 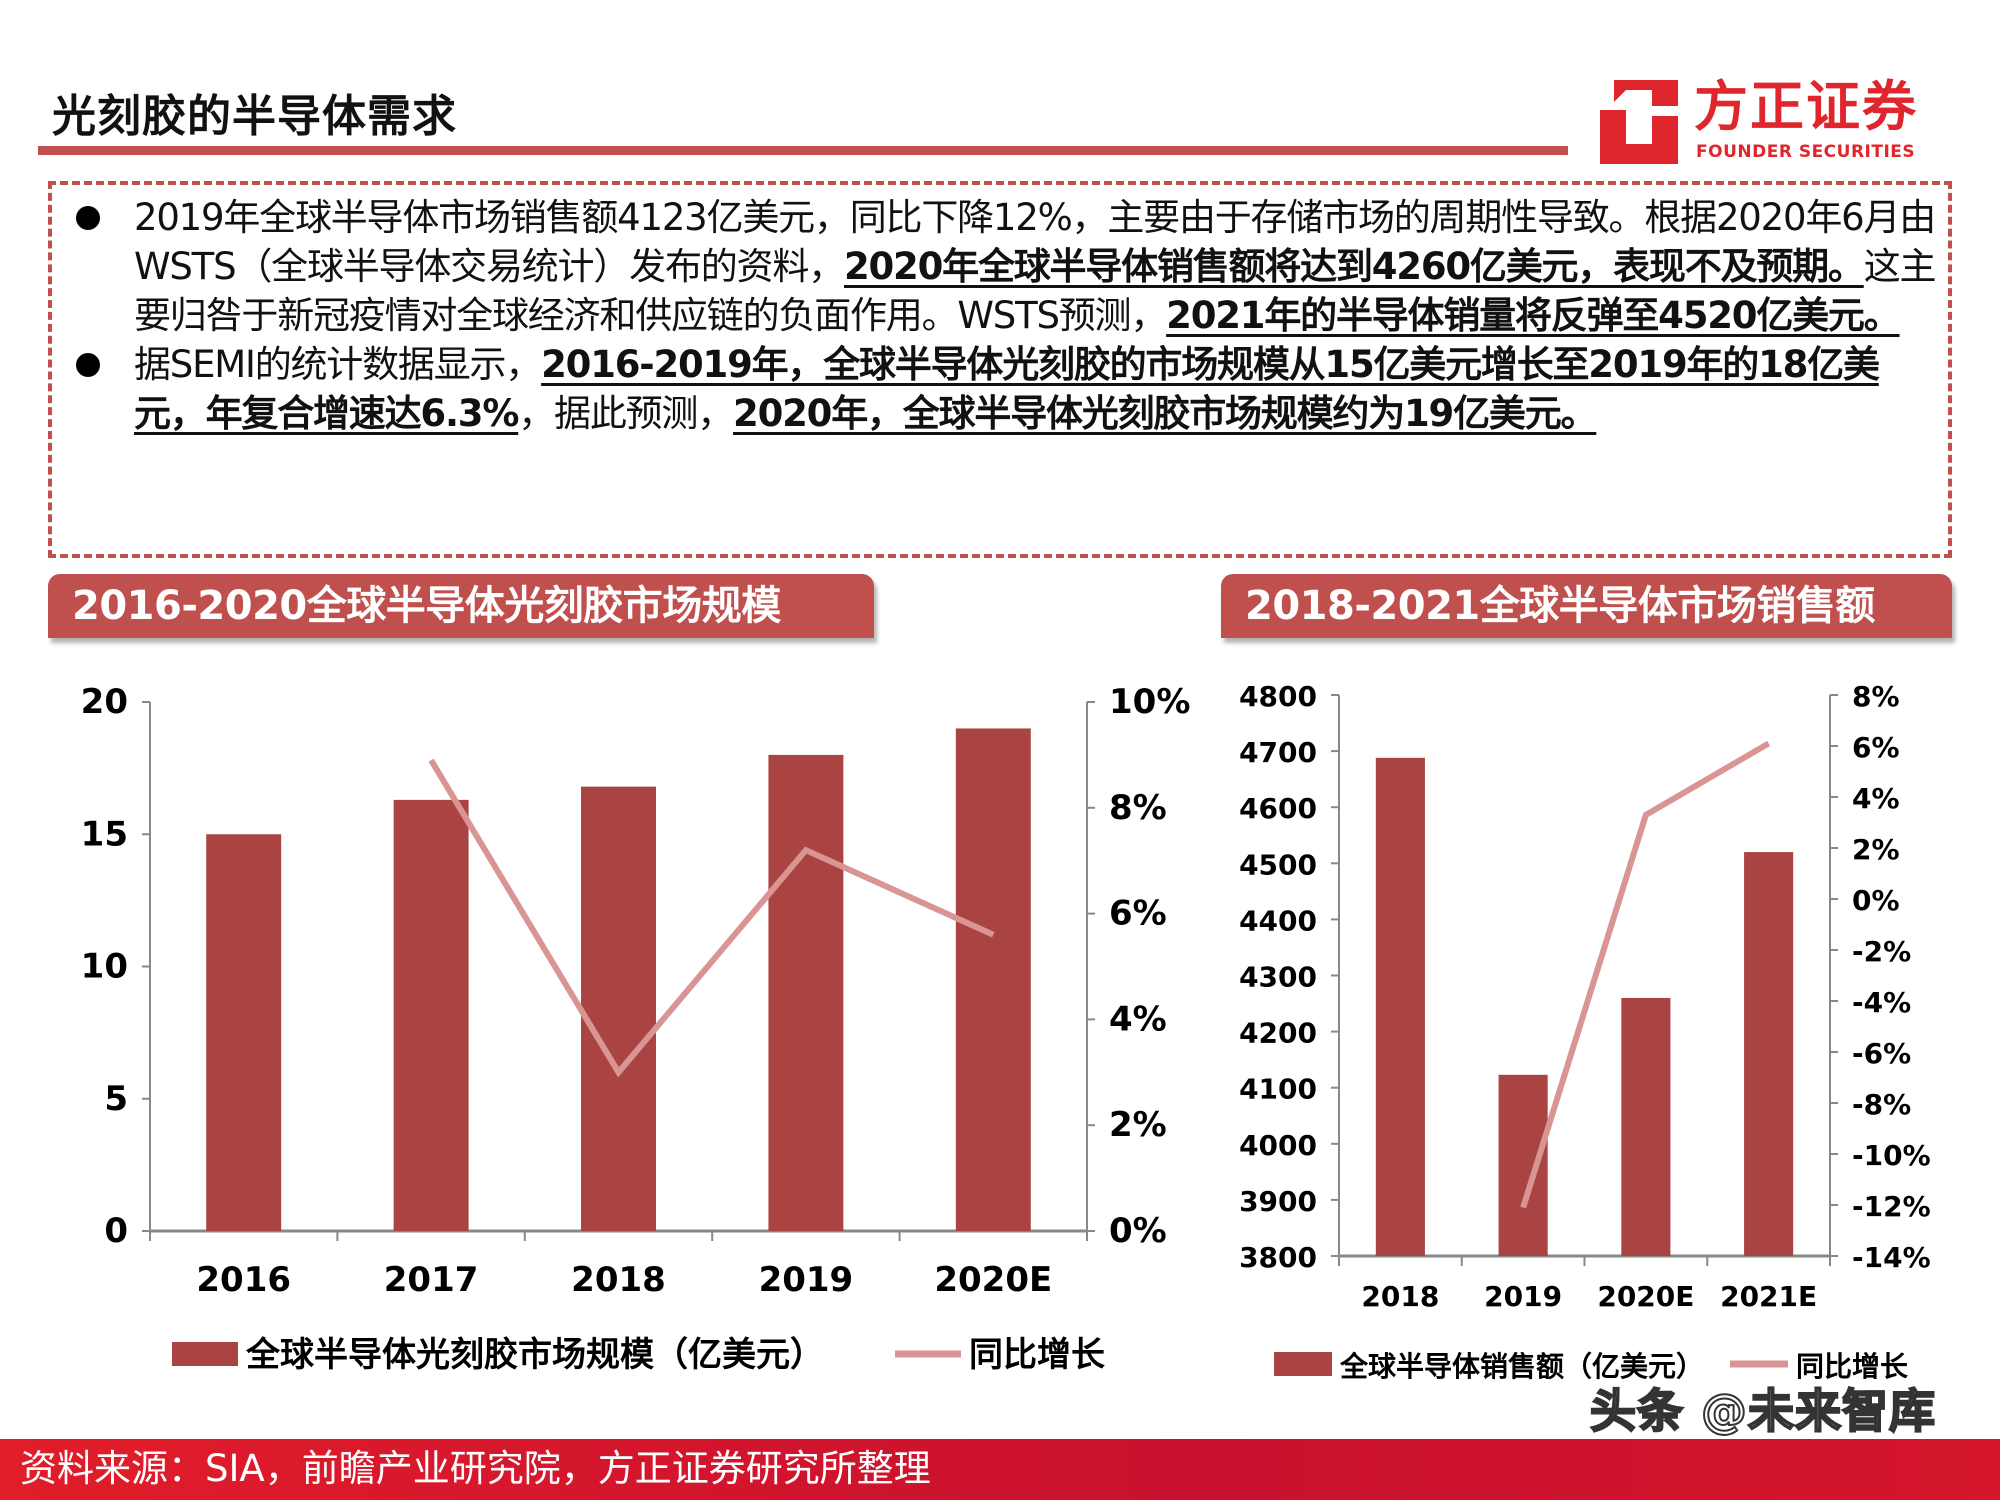 What do you see at coordinates (1278, 1033) in the screenshot?
I see `y-tick-label: 4200` at bounding box center [1278, 1033].